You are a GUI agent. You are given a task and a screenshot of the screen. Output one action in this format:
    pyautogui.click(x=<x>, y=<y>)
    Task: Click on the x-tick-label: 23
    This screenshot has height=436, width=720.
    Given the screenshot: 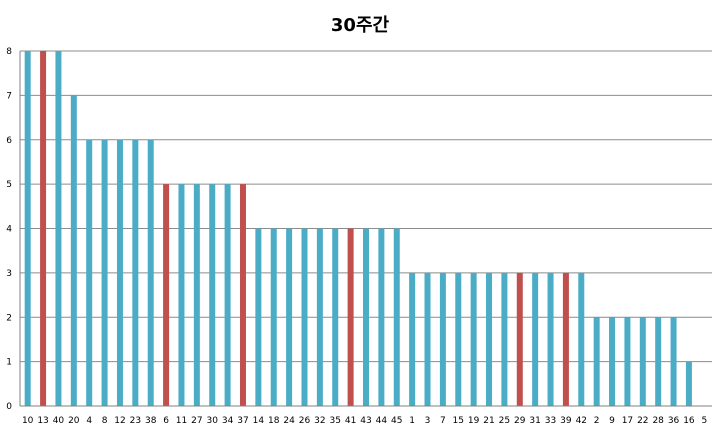 What is the action you would take?
    pyautogui.click(x=135, y=421)
    